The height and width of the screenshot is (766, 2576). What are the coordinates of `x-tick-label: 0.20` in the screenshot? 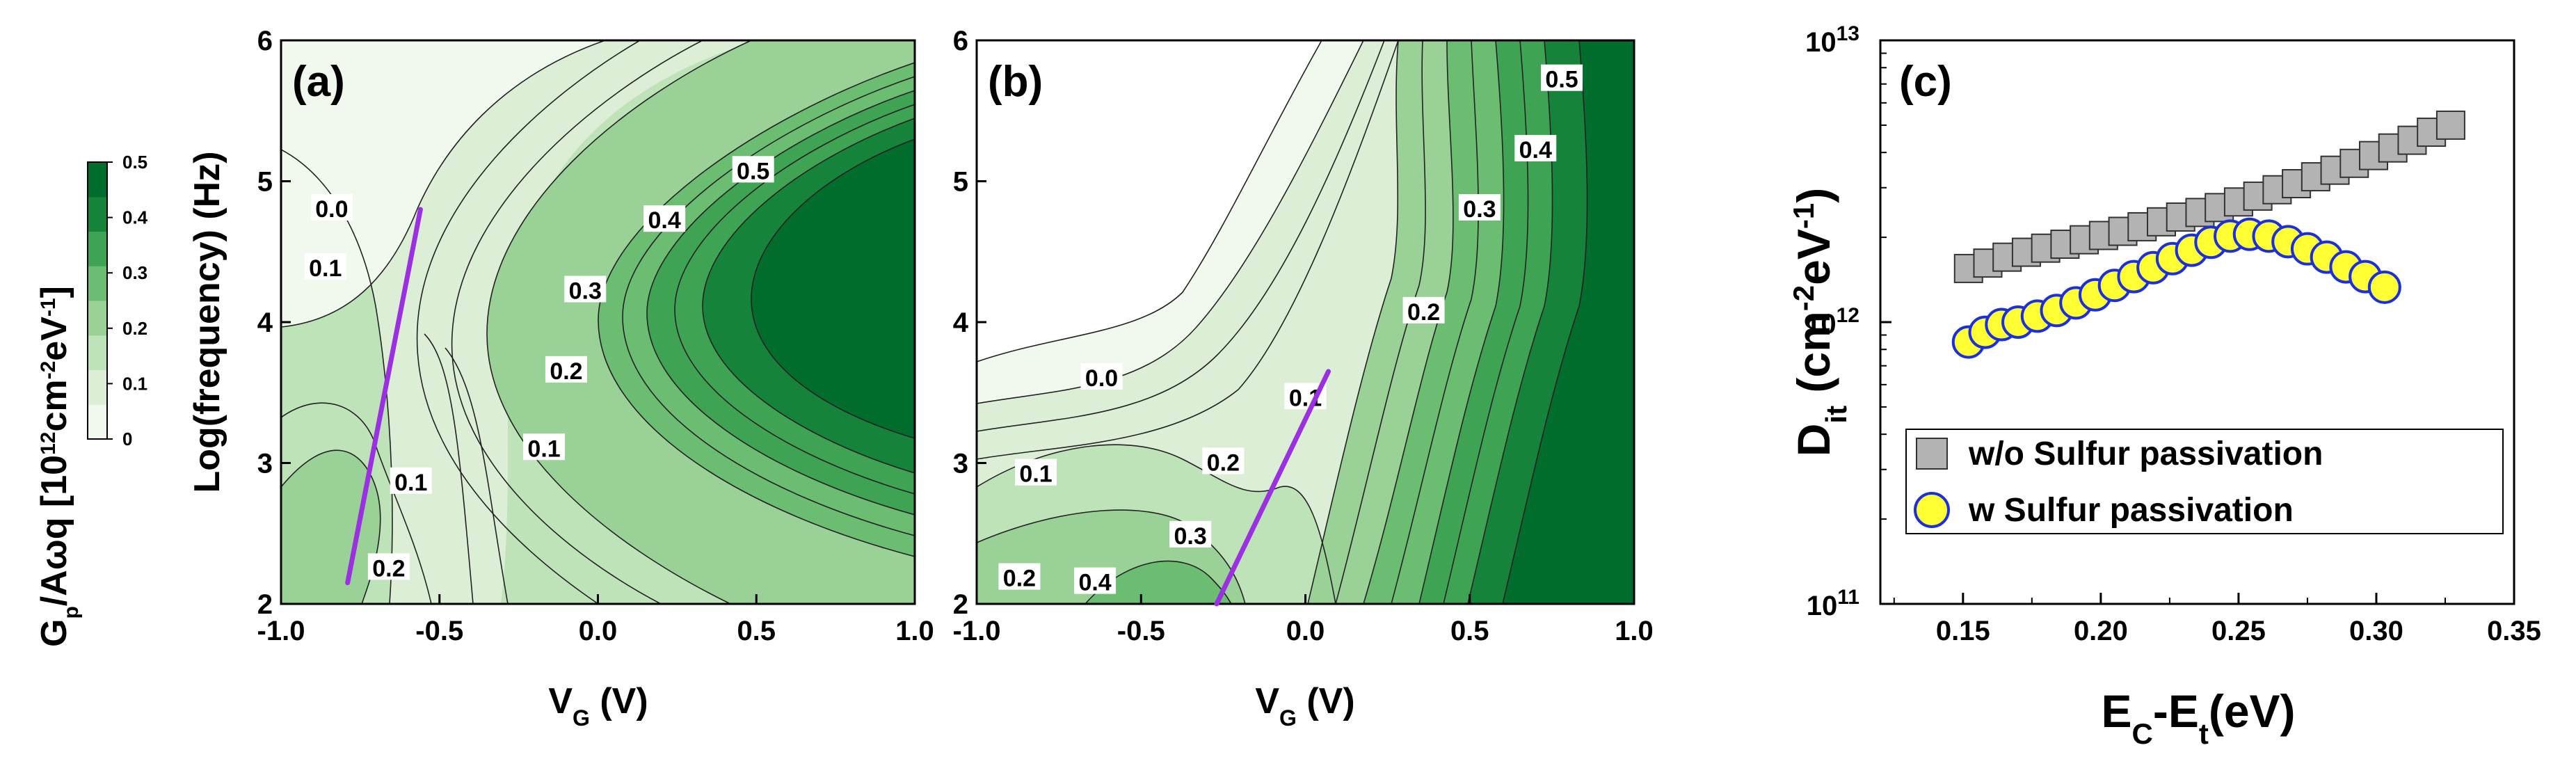 It's located at (2101, 631).